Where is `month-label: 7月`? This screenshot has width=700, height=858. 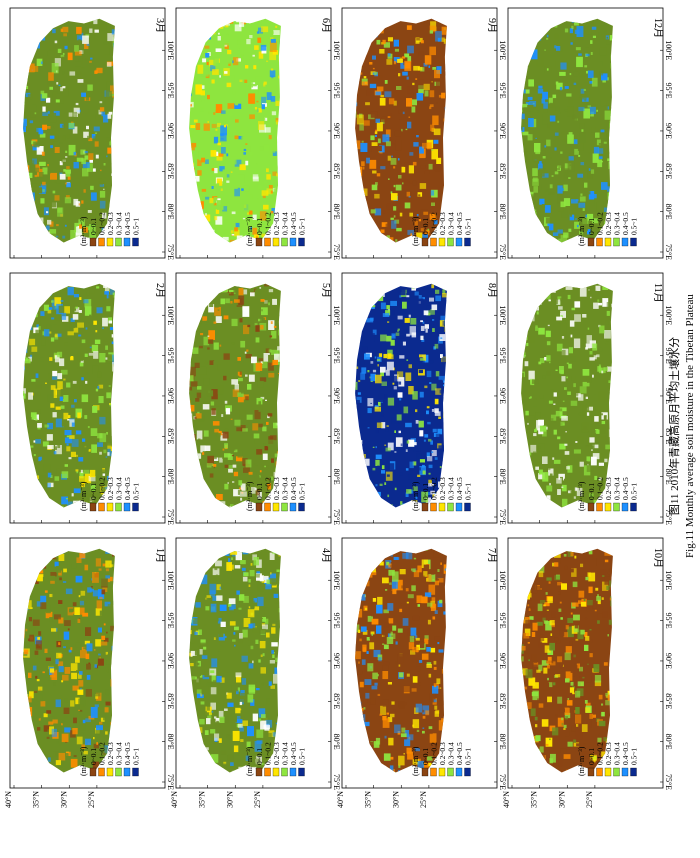 month-label: 7月 is located at coordinates (492, 555).